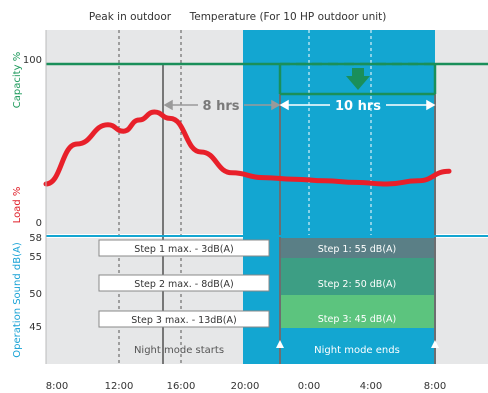 Image resolution: width=488 pixels, height=393 pixels. What do you see at coordinates (35, 294) in the screenshot?
I see `ytick-50: 50` at bounding box center [35, 294].